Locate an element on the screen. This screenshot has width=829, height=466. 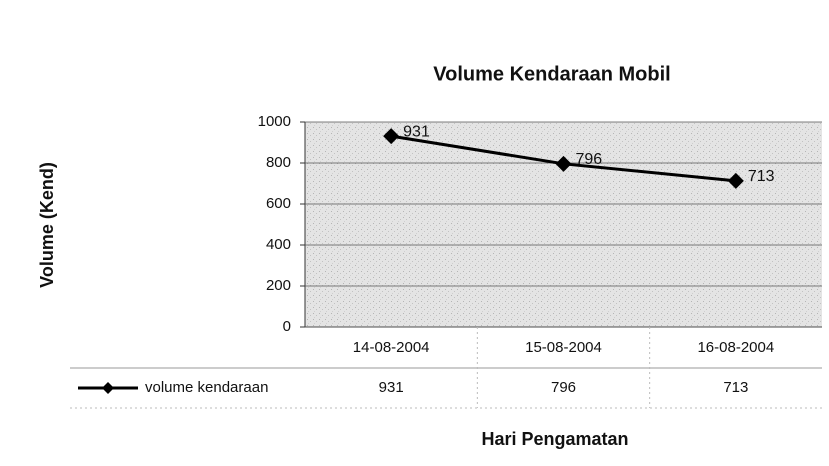
table-value: 931 is located at coordinates (391, 387).